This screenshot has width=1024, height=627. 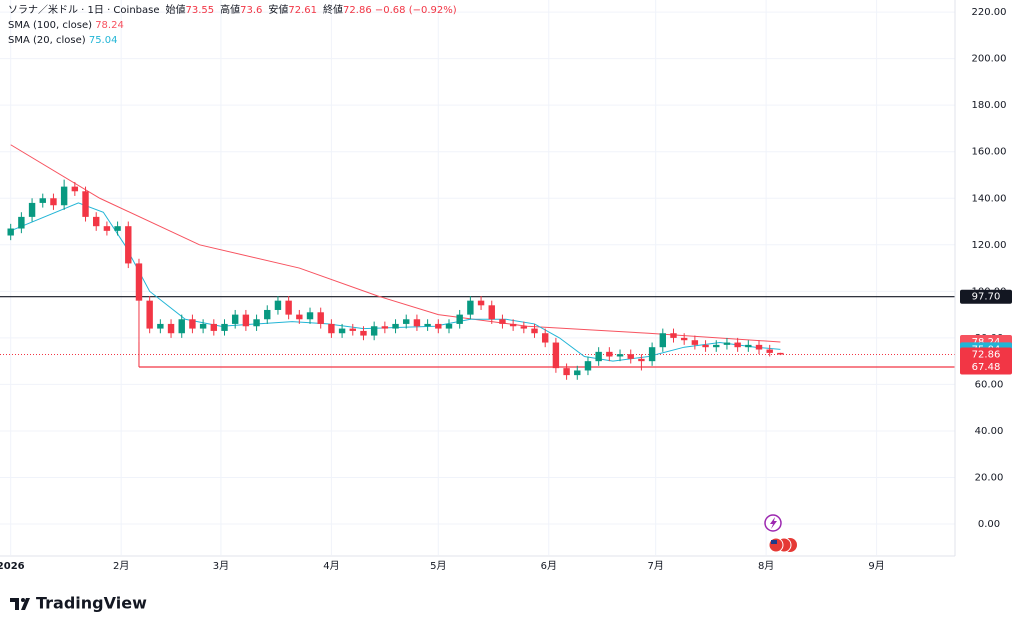 I want to click on y-tick-label: 20.00, so click(x=989, y=478).